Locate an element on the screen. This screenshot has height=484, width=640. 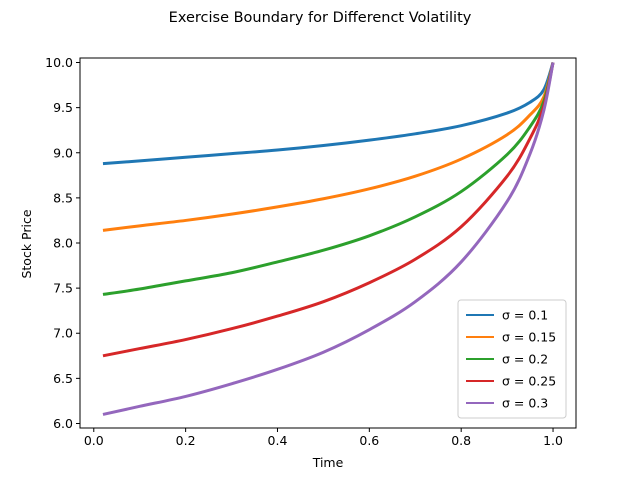
legend: σ = 0.1 σ = 0.15 σ = 0.2 σ = 0.25 σ = 0.3 is located at coordinates (512, 359).